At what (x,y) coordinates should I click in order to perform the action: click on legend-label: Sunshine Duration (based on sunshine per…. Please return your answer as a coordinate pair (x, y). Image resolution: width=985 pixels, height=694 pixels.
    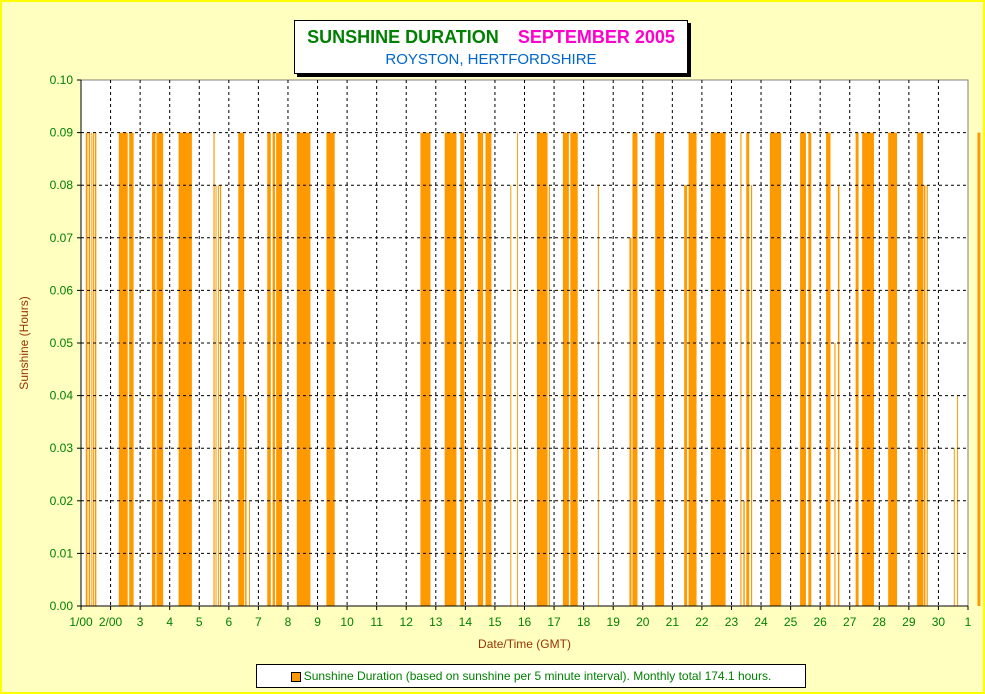
    Looking at the image, I should click on (537, 676).